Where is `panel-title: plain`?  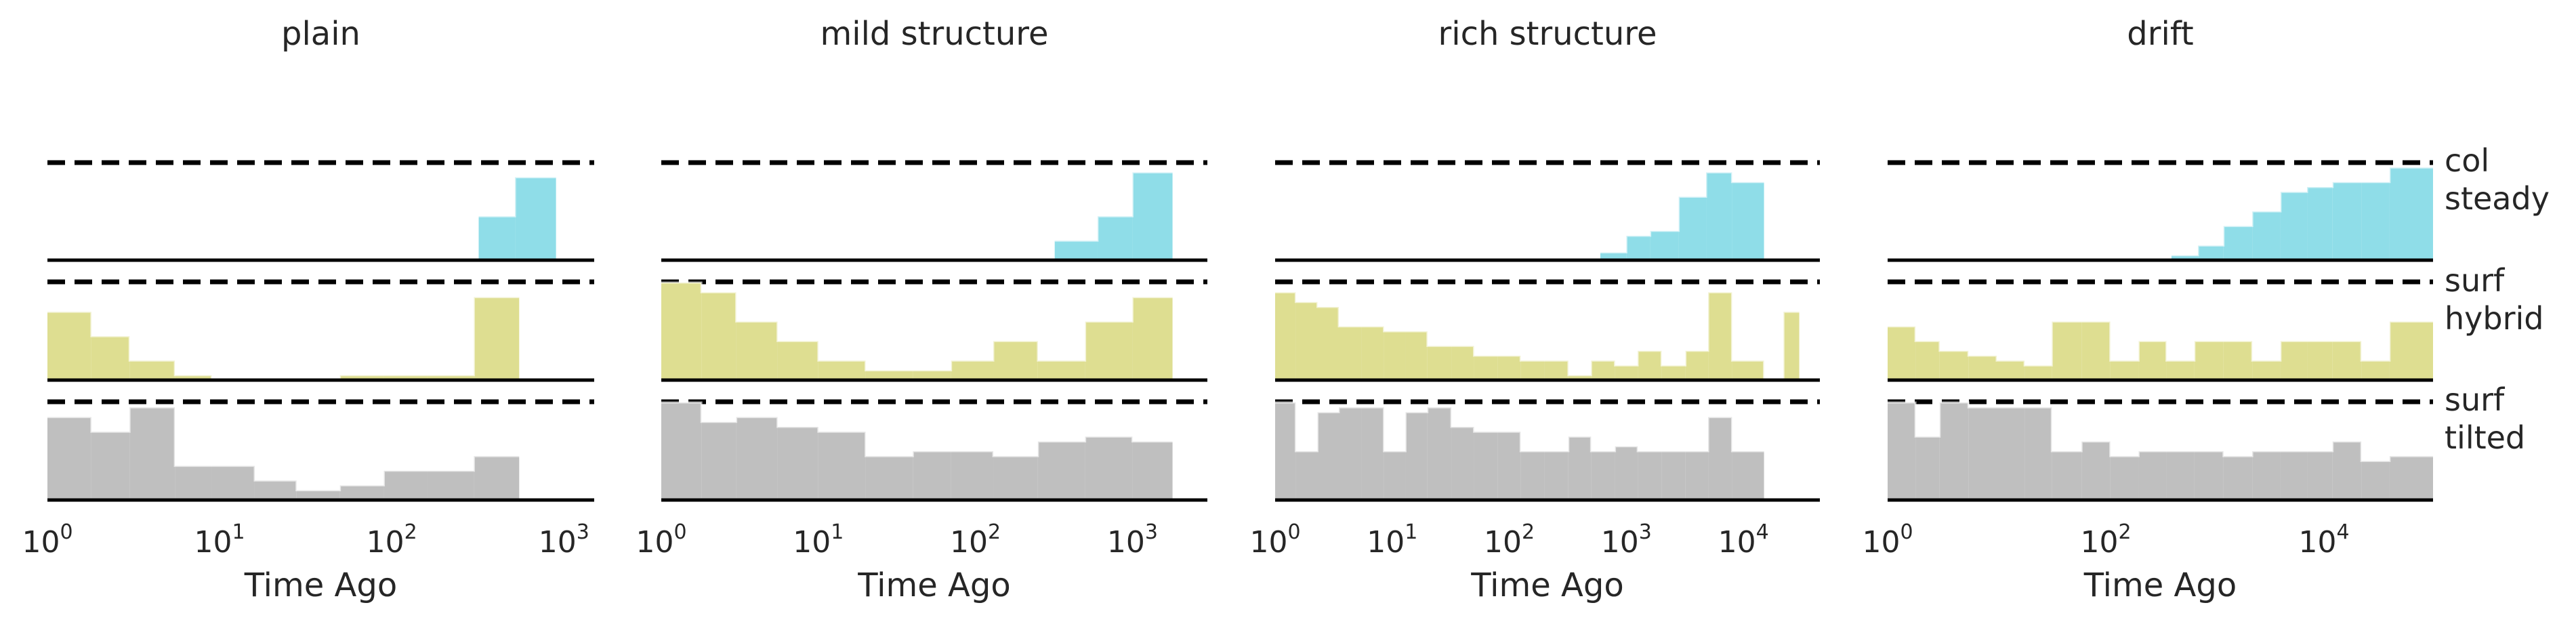 panel-title: plain is located at coordinates (320, 34).